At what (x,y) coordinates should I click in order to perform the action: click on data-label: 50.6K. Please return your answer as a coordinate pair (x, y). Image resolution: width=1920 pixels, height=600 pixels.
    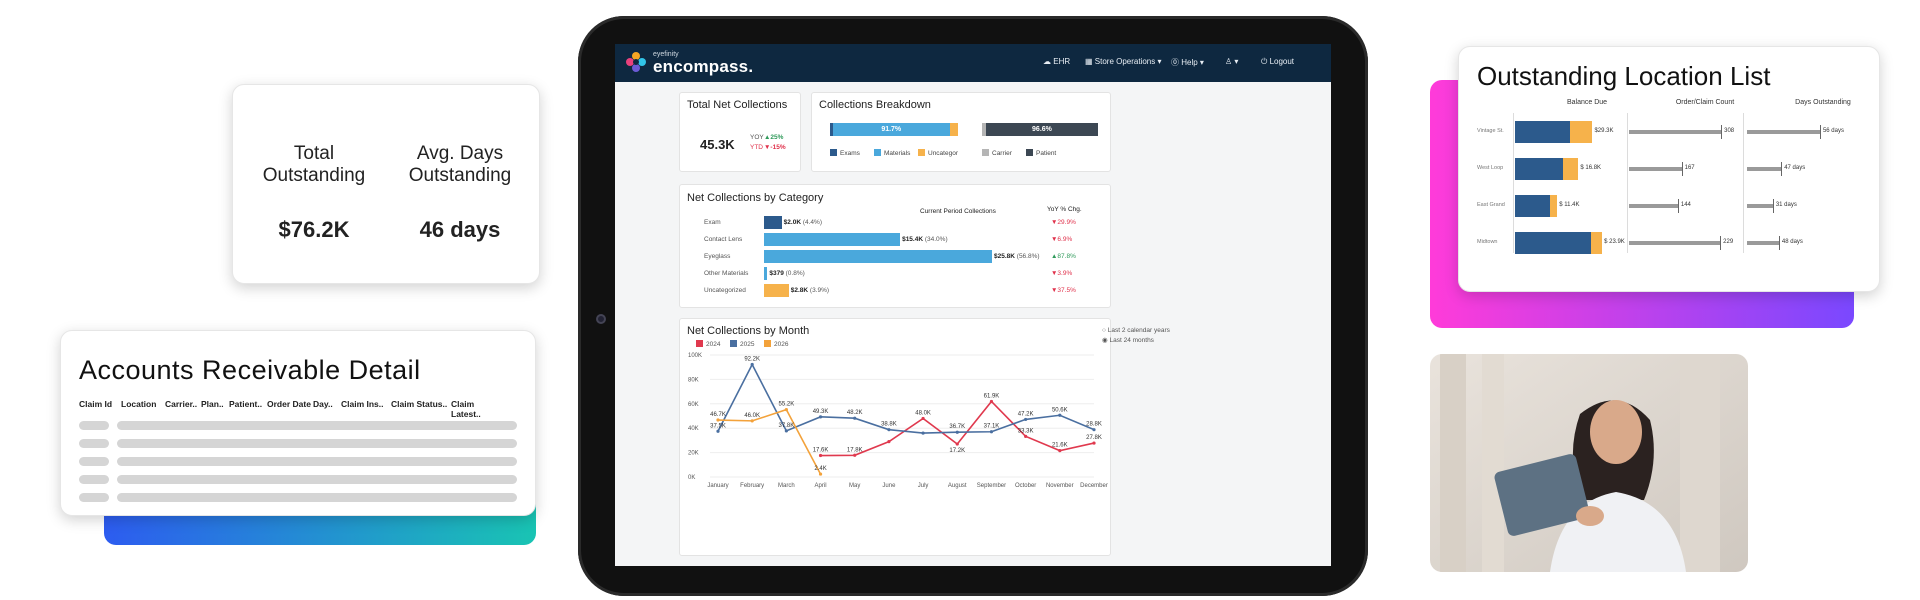
    Looking at the image, I should click on (1060, 410).